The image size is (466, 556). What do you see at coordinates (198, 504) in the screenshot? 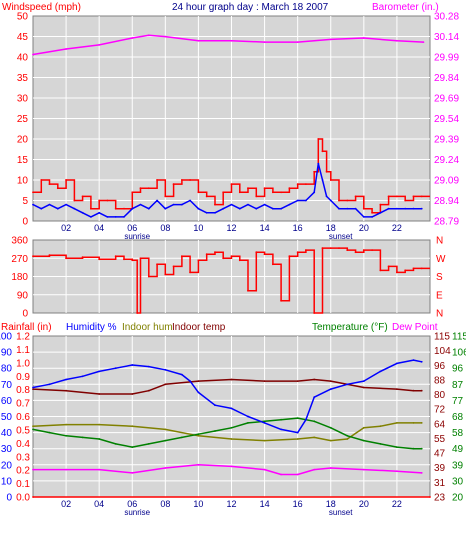
I see `x-tick-label: 10` at bounding box center [198, 504].